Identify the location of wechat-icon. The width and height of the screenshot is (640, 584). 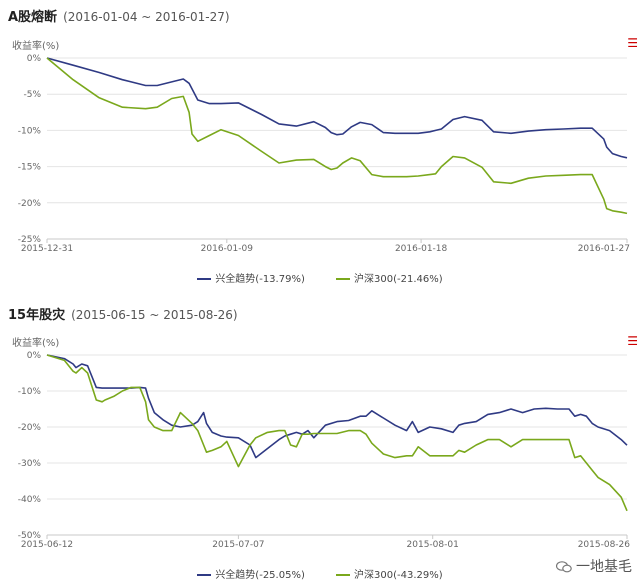
(564, 567).